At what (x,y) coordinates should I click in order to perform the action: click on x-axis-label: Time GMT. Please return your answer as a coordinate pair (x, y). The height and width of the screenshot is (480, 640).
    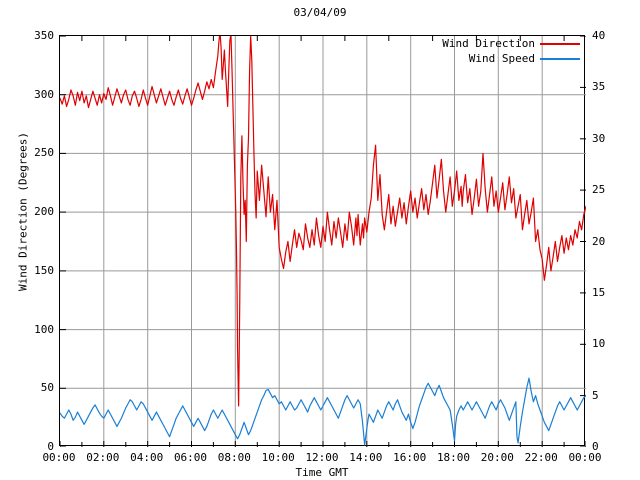
    Looking at the image, I should click on (322, 472).